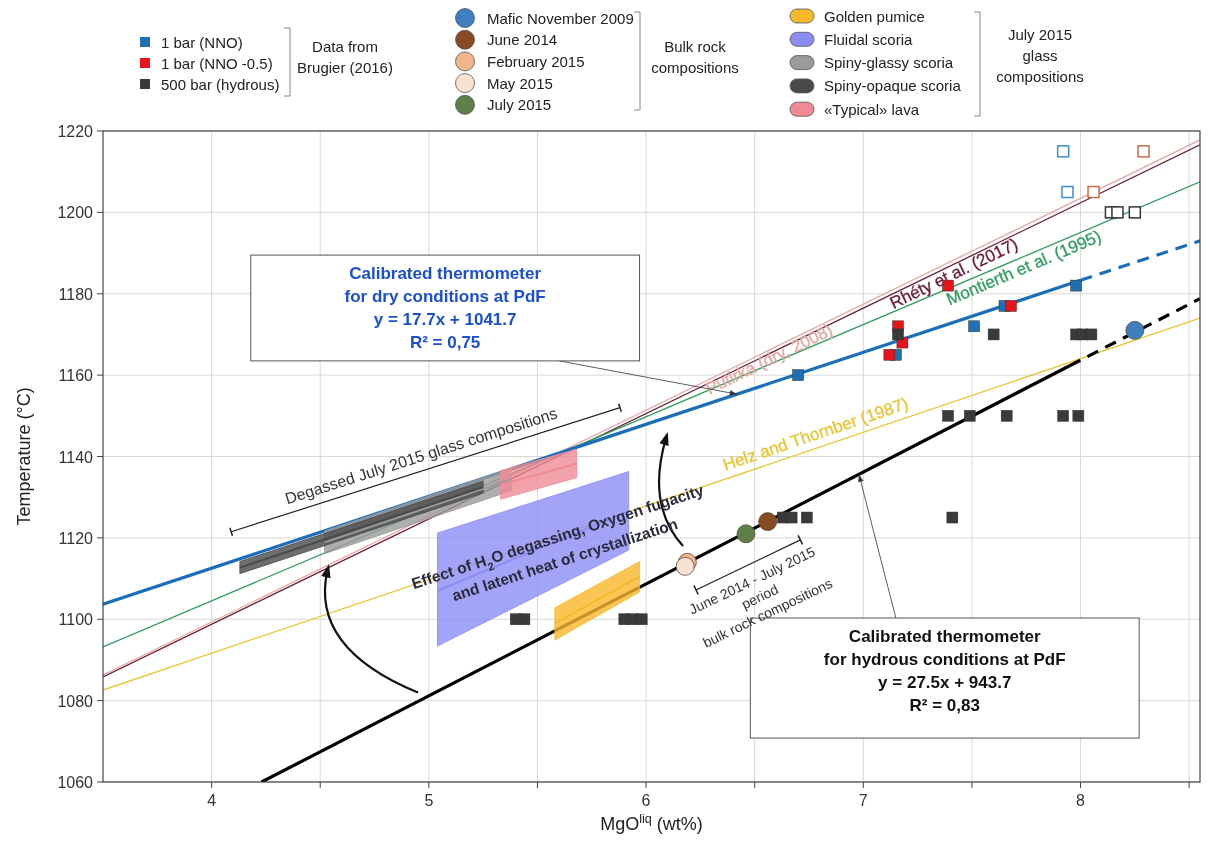 This screenshot has height=843, width=1214. Describe the element at coordinates (217, 63) in the screenshot. I see `legend-label: 1 bar (NNO -0.5)` at that location.